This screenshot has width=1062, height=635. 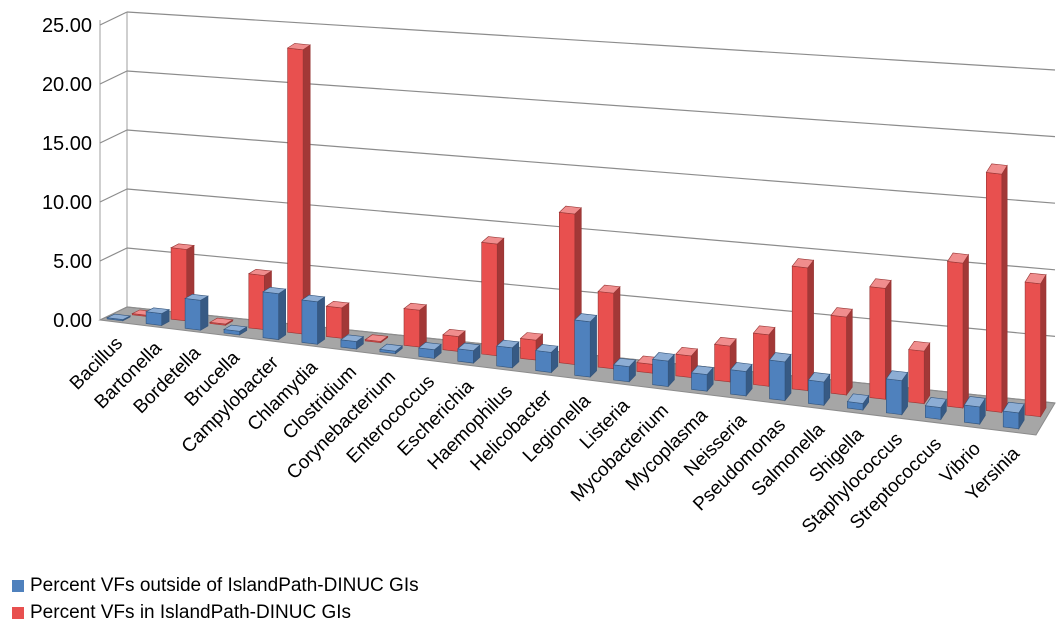 What do you see at coordinates (190, 612) in the screenshot?
I see `legend-label-inside: Percent VFs in IslandPath-DINUC GIs` at bounding box center [190, 612].